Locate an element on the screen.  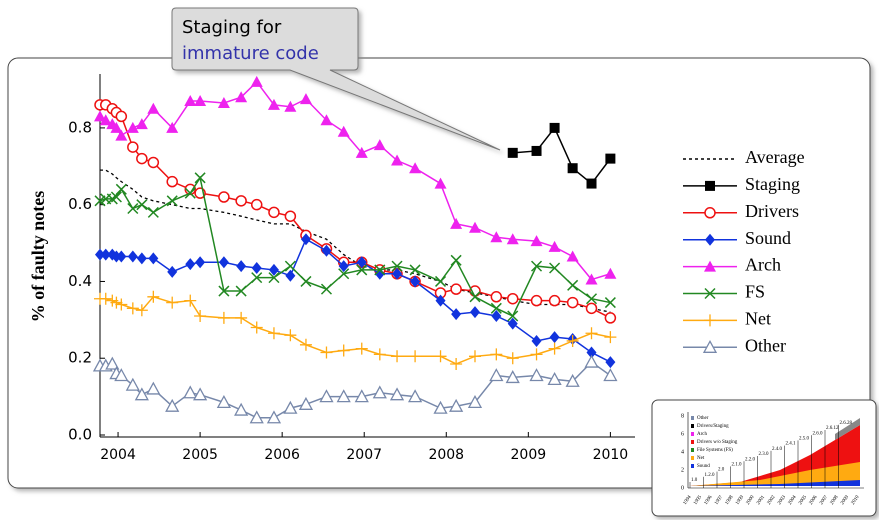
inset-x-tick-label: 2009 is located at coordinates (845, 500).